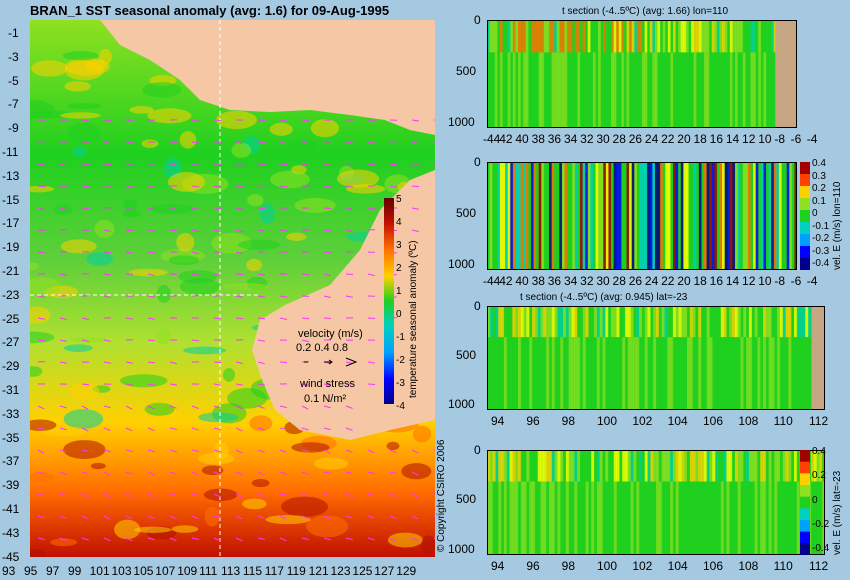  Describe the element at coordinates (819, 176) in the screenshot. I see `panel-colorbar-tick: 0.3` at that location.